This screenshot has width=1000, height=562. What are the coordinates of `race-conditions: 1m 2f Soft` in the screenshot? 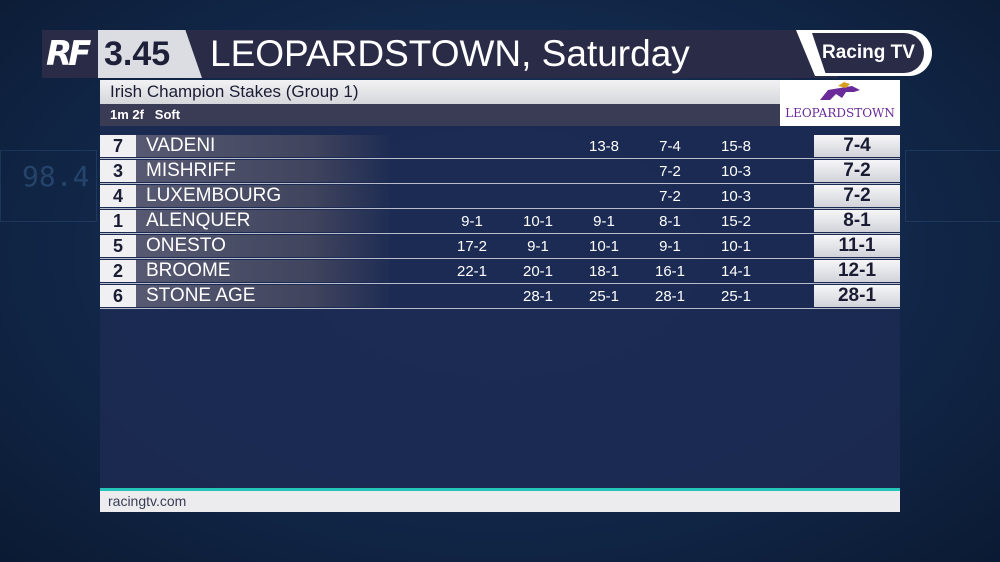 It's located at (145, 114).